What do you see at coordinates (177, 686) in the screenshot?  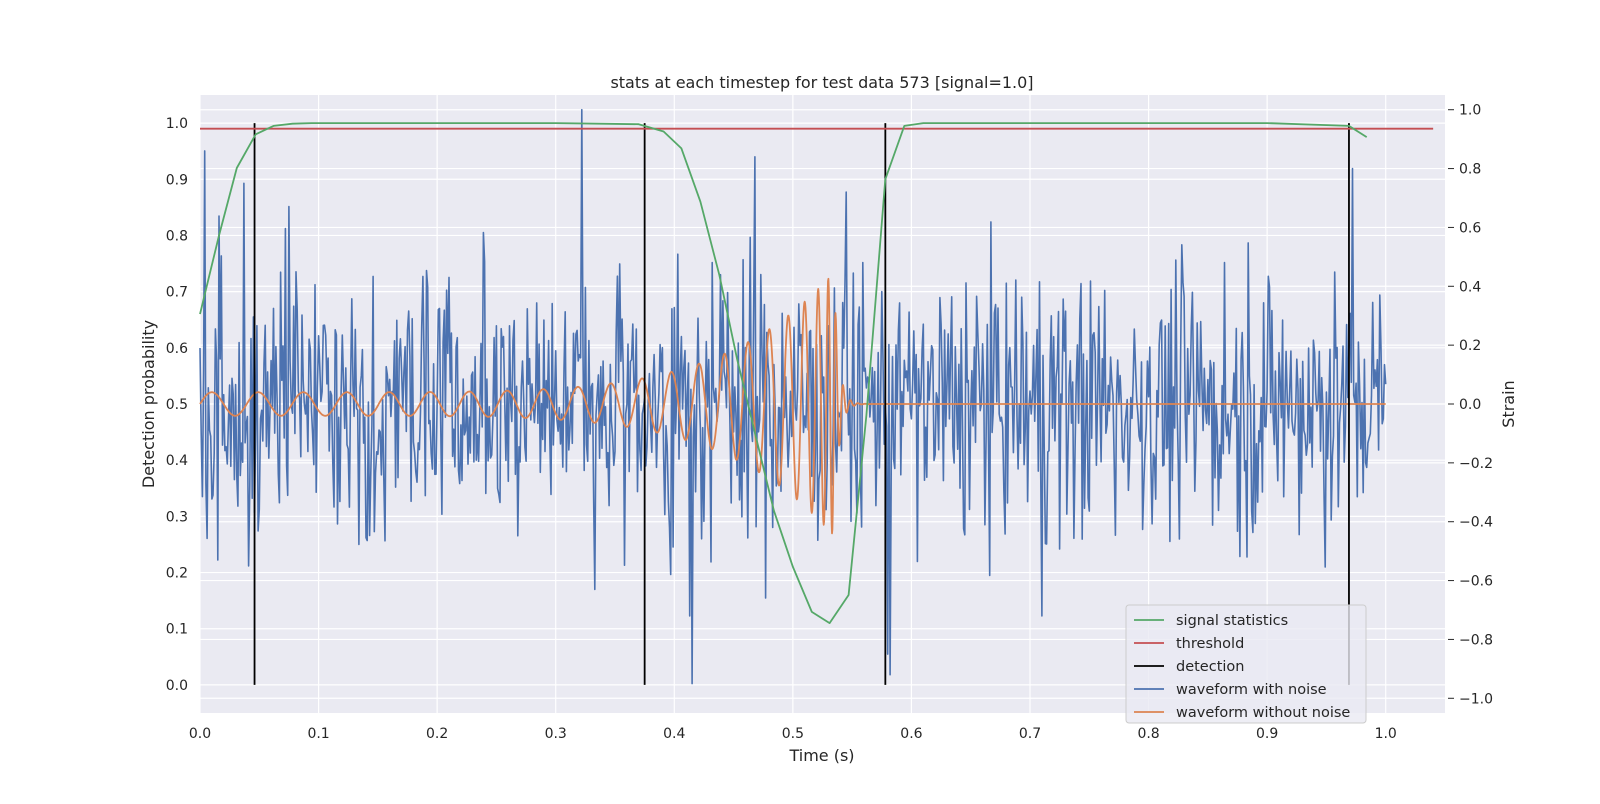 I see `y-tick-label-left: 0.0` at bounding box center [177, 686].